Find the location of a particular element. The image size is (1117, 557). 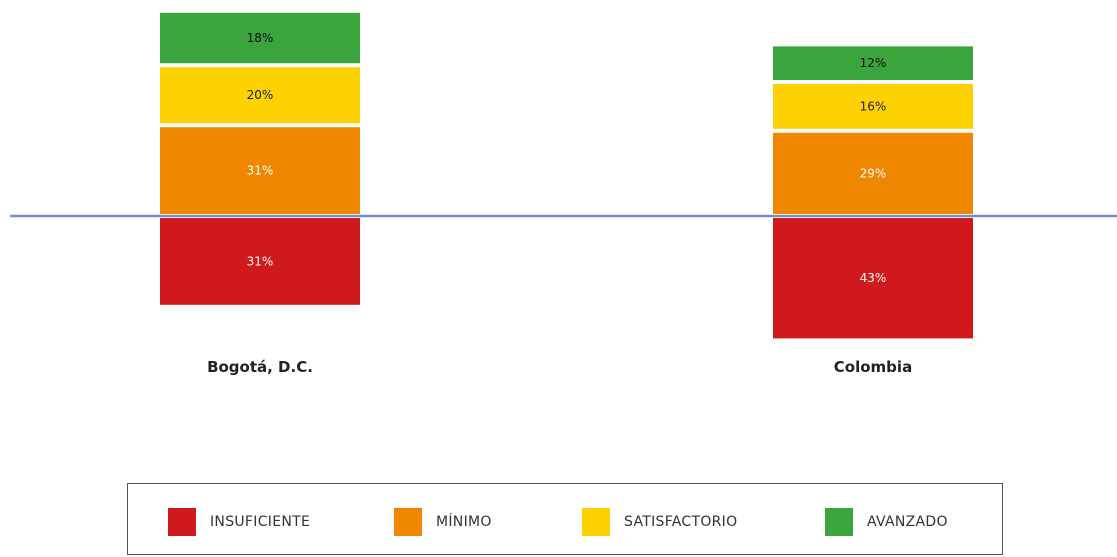

bar-data-label: 29% is located at coordinates (873, 173).